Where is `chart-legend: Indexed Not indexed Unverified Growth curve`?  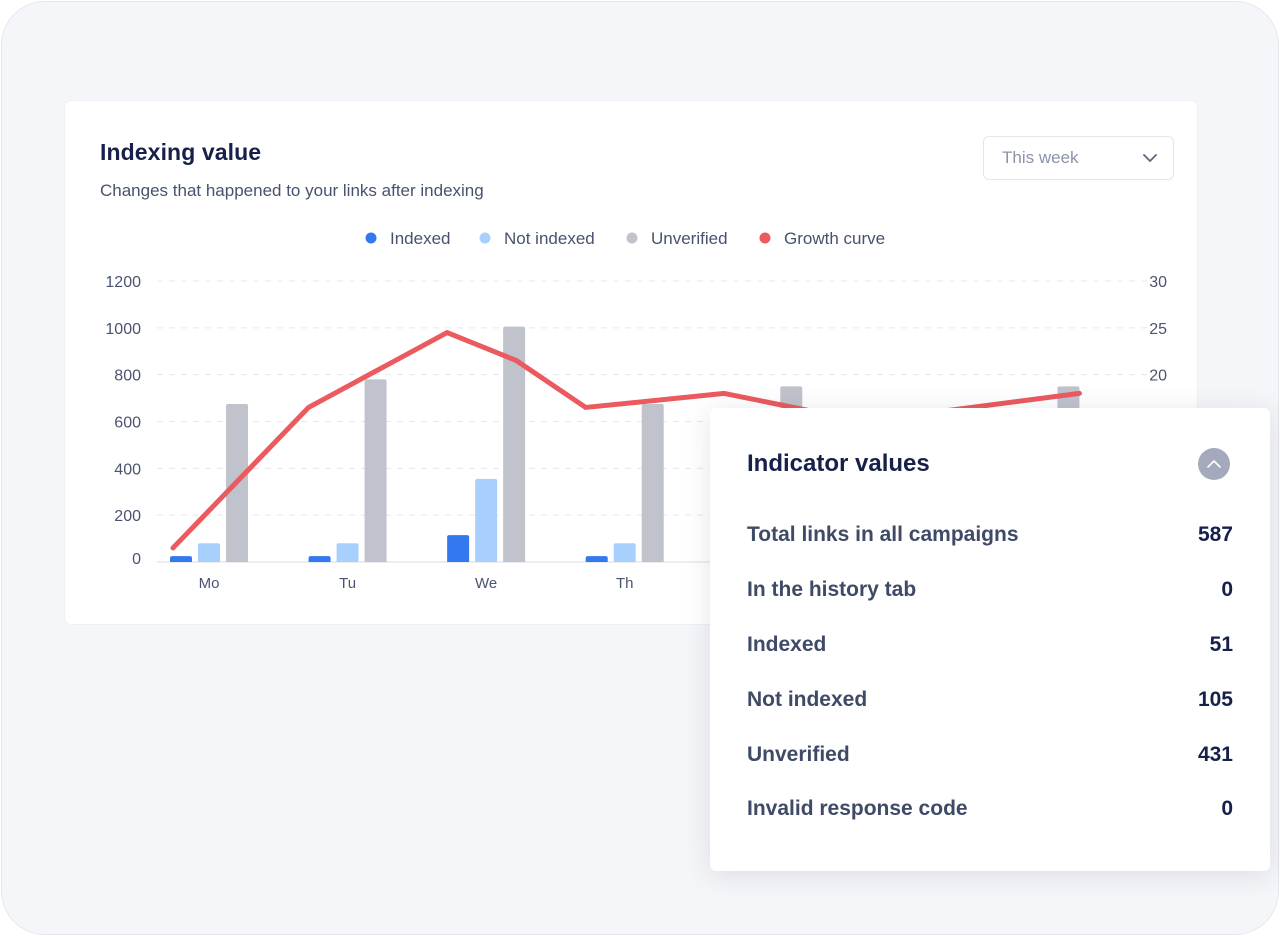
chart-legend: Indexed Not indexed Unverified Growth curve is located at coordinates (625, 238).